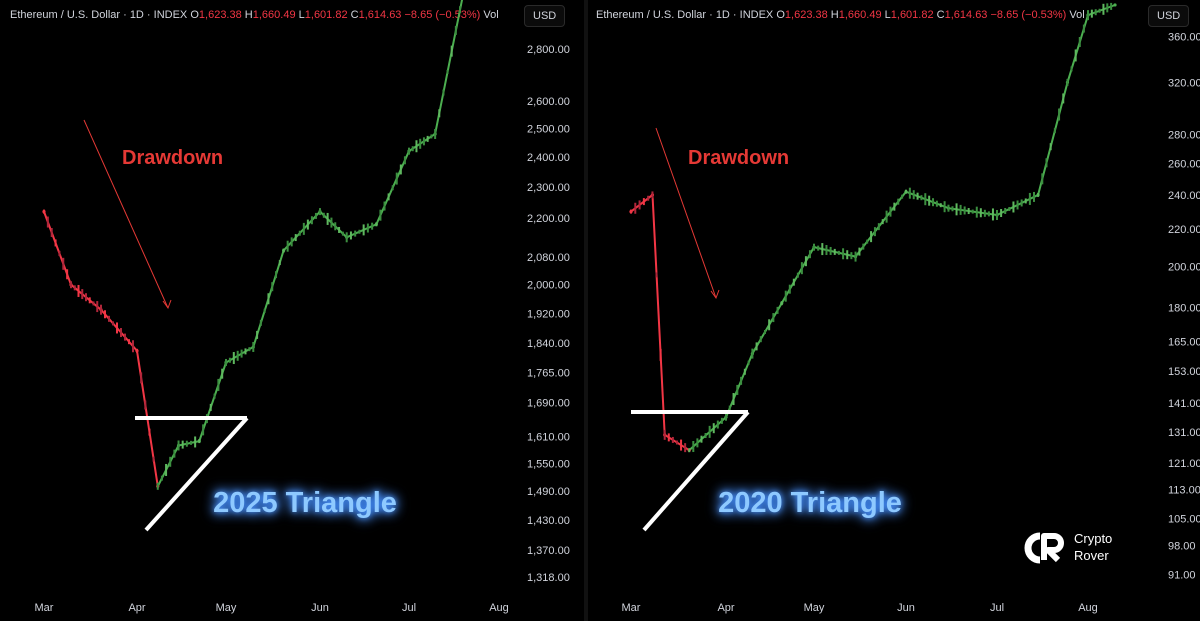 The width and height of the screenshot is (1200, 621). What do you see at coordinates (586, 310) in the screenshot?
I see `panel-divider` at bounding box center [586, 310].